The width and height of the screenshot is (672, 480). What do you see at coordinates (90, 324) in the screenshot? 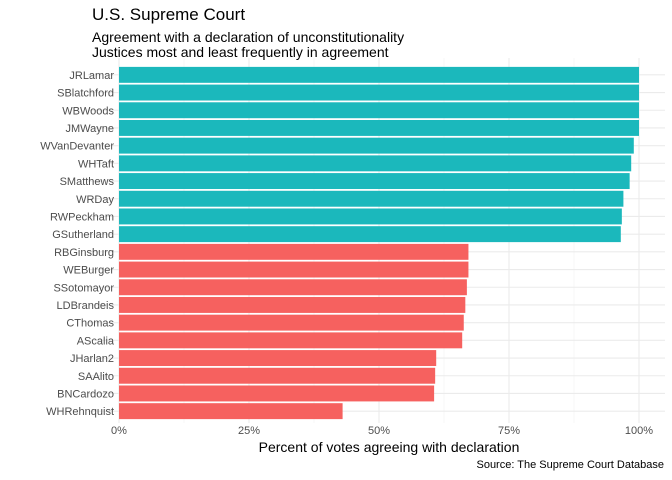
I see `y-tick-label: CThomas` at bounding box center [90, 324].